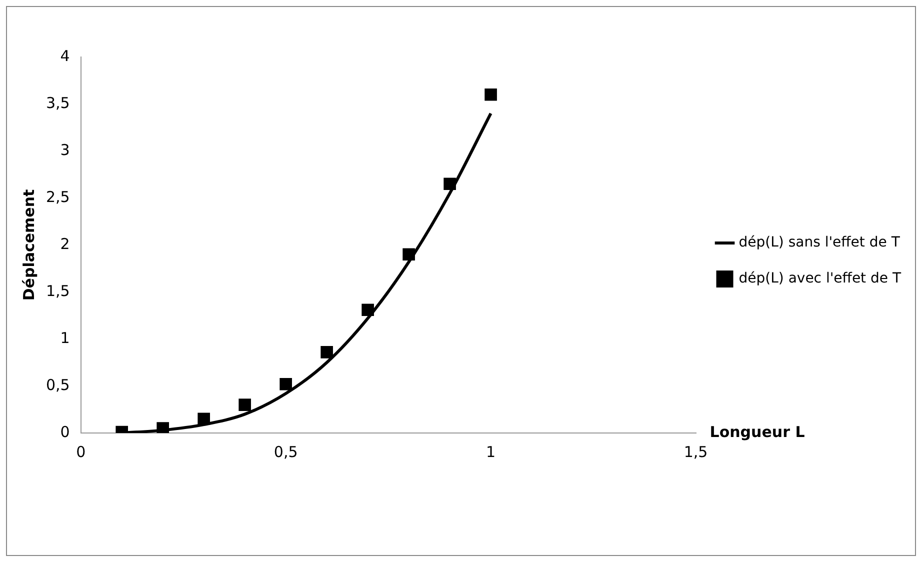 The width and height of the screenshot is (922, 562). What do you see at coordinates (65, 337) in the screenshot?
I see `y-tick-label: 1` at bounding box center [65, 337].